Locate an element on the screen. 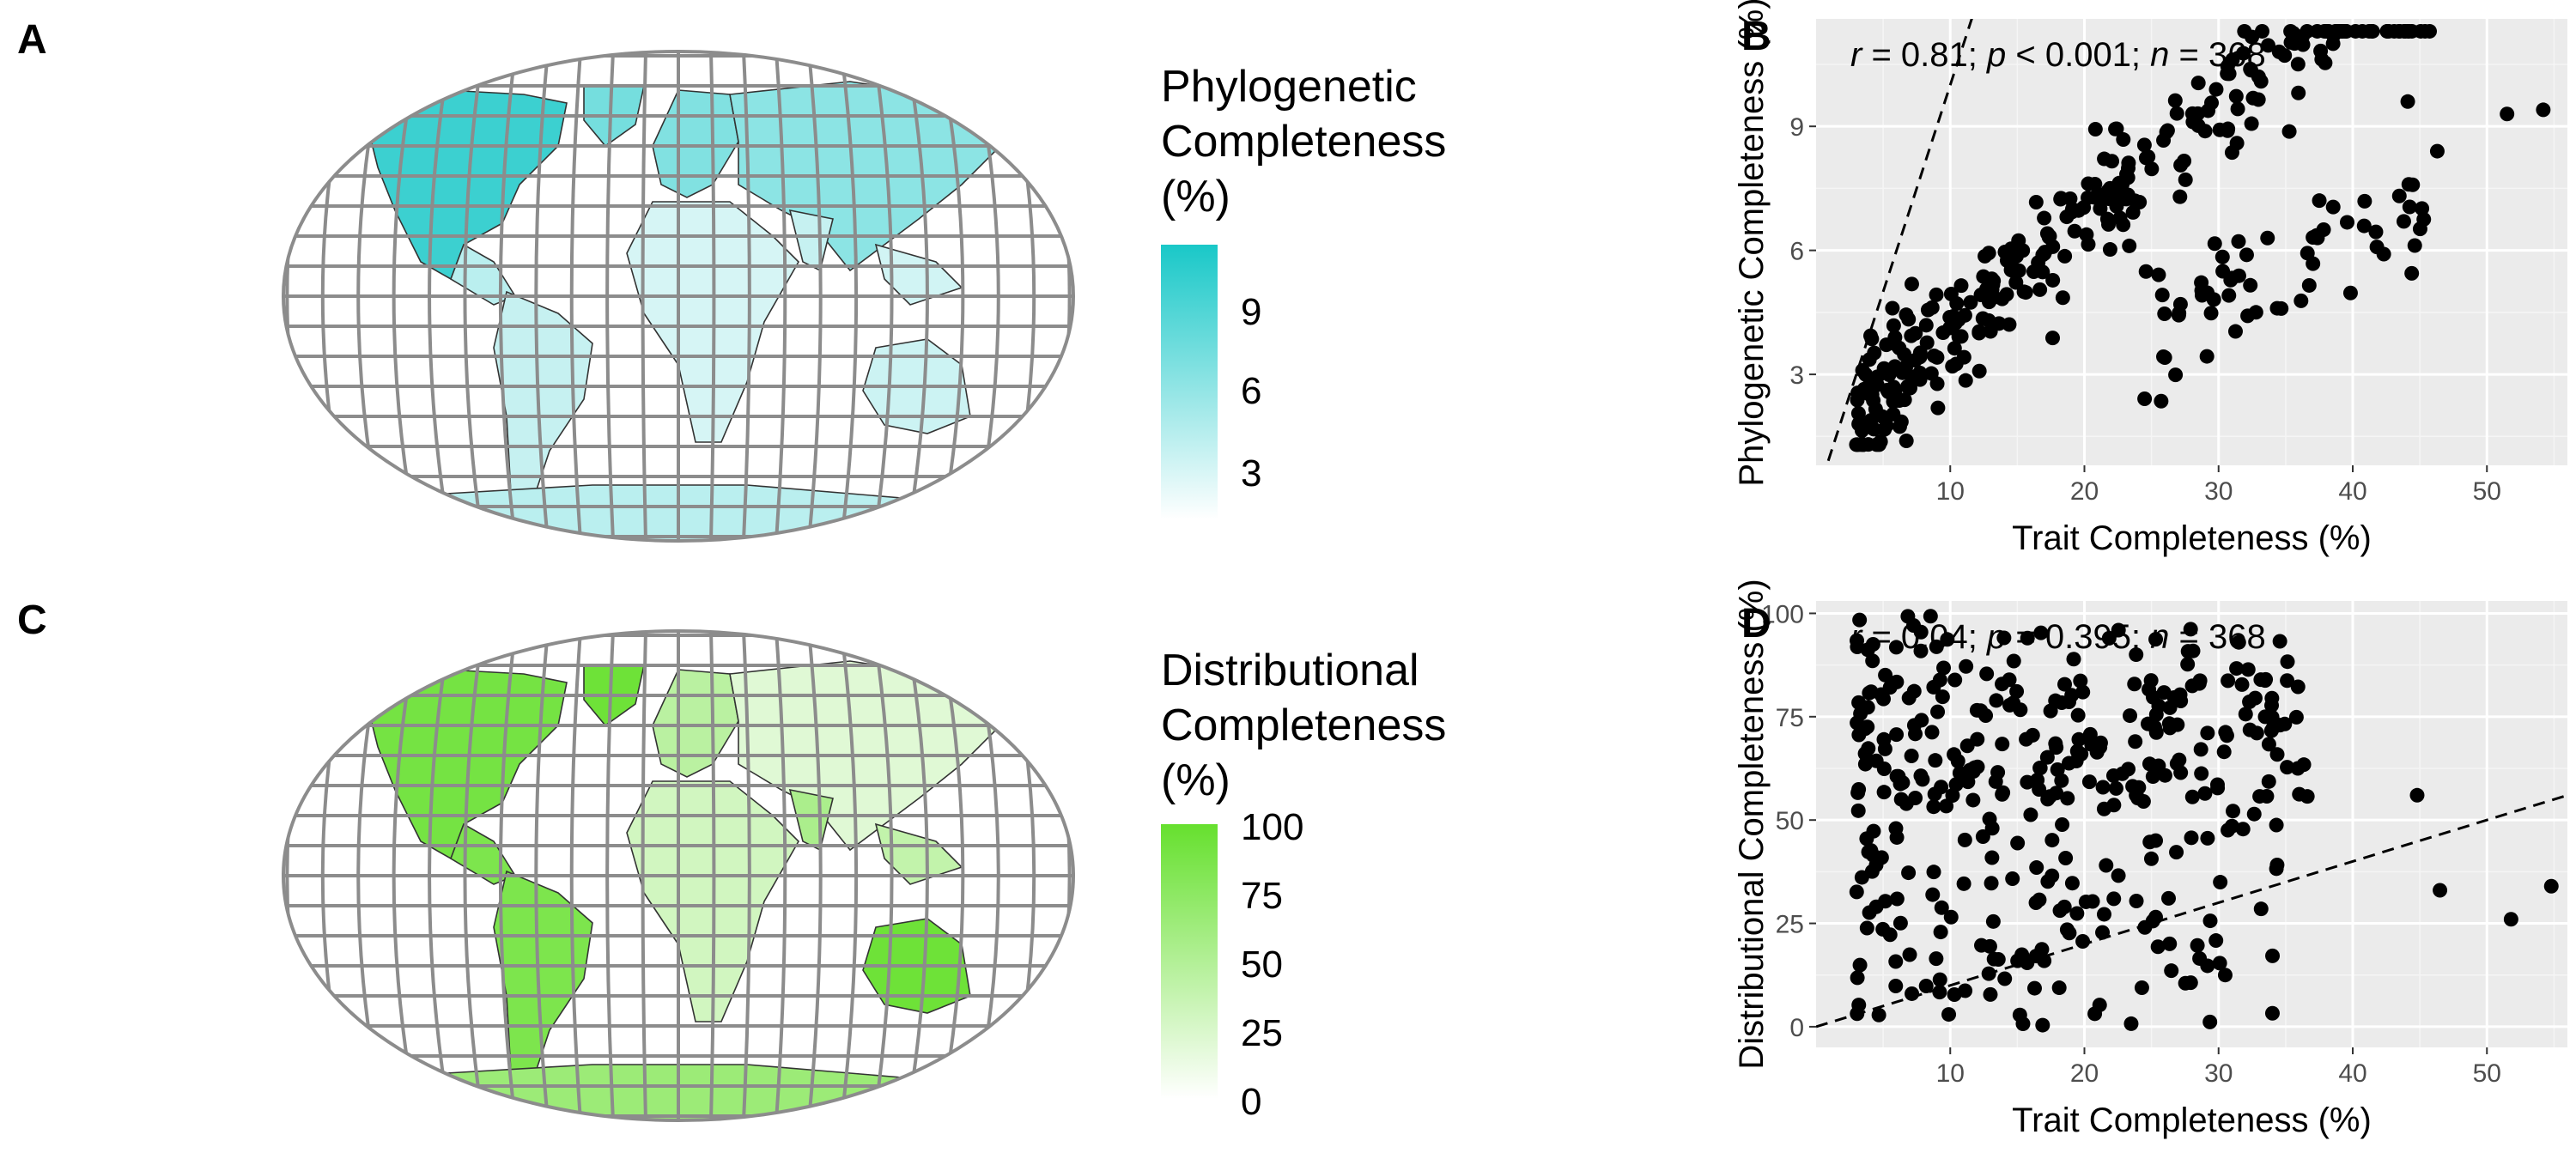  legend-tick: 25 is located at coordinates (1262, 1033).